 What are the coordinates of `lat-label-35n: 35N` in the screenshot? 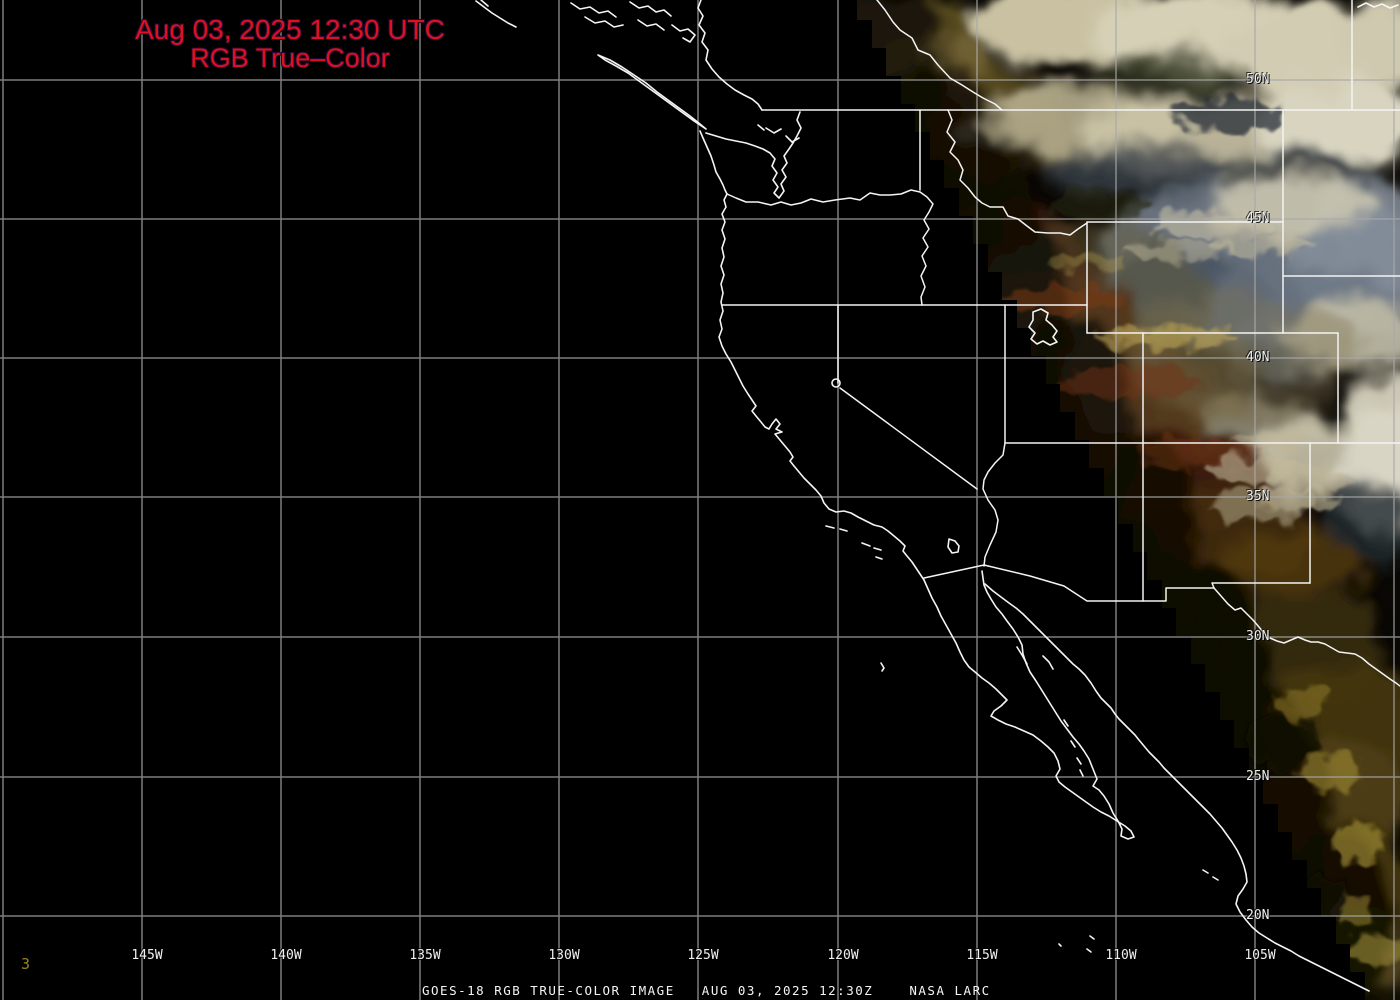 It's located at (1258, 496).